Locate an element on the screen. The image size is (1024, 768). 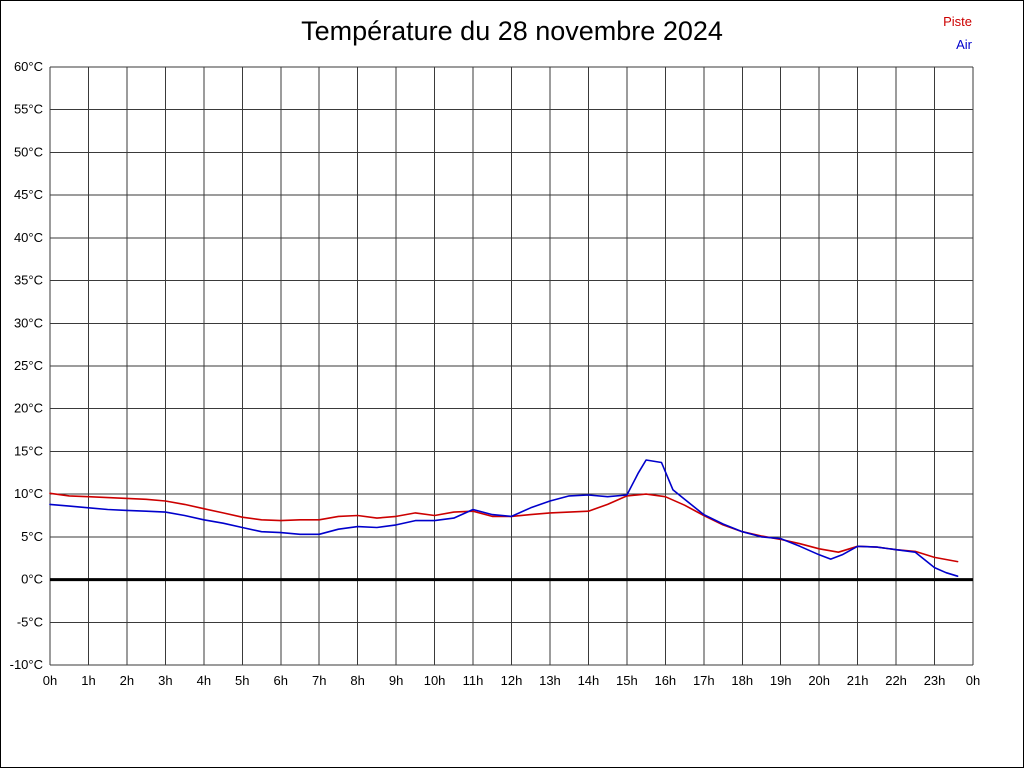
y-tick-label: -10°C is located at coordinates (26, 664).